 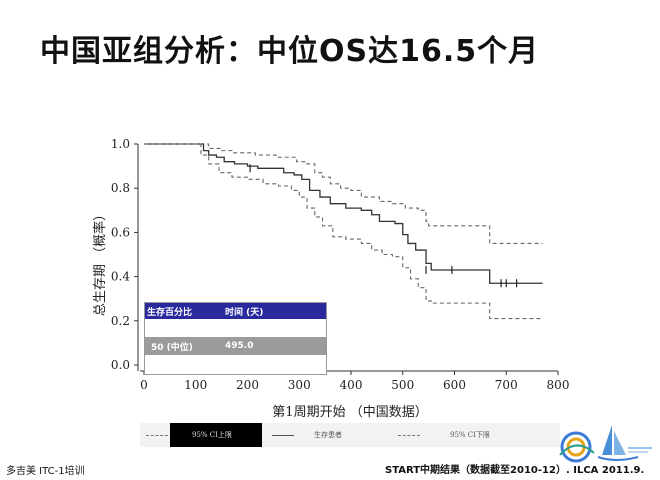 What do you see at coordinates (558, 385) in the screenshot?
I see `x-tick-label: 800` at bounding box center [558, 385].